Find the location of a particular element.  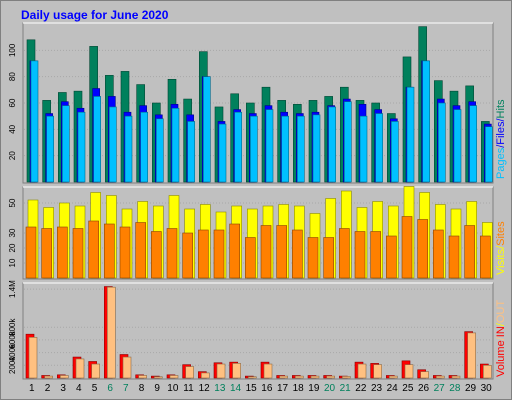

y-tick-label: 200k is located at coordinates (12, 365).